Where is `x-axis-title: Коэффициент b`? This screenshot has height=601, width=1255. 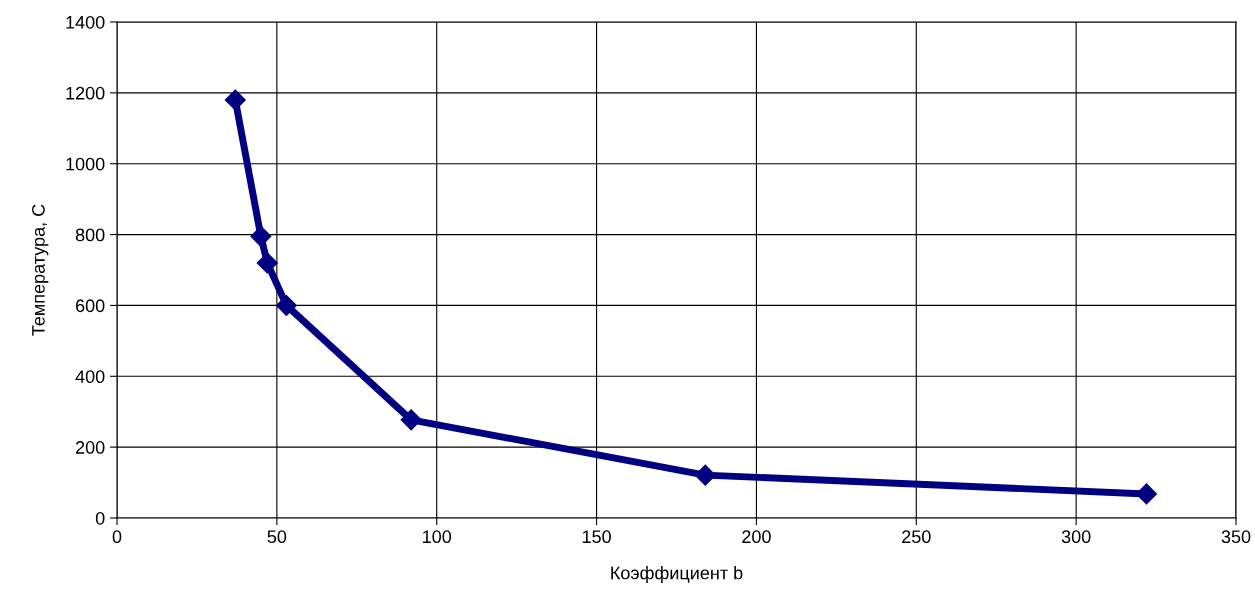
x-axis-title: Коэффициент b is located at coordinates (677, 574).